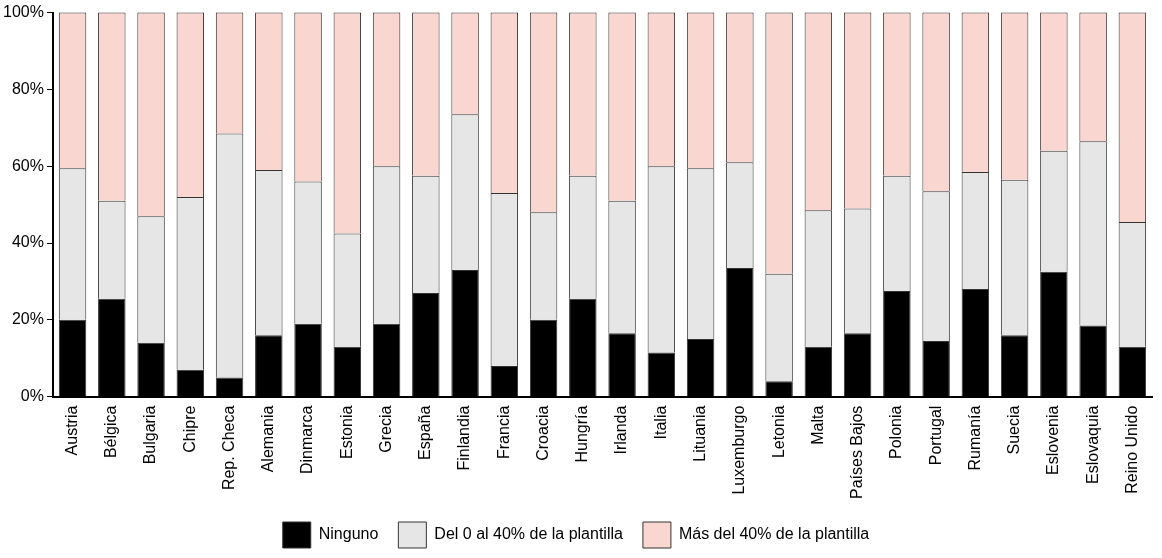 Image resolution: width=1162 pixels, height=558 pixels. What do you see at coordinates (739, 450) in the screenshot?
I see `x-tick-label: Luxemburgo` at bounding box center [739, 450].